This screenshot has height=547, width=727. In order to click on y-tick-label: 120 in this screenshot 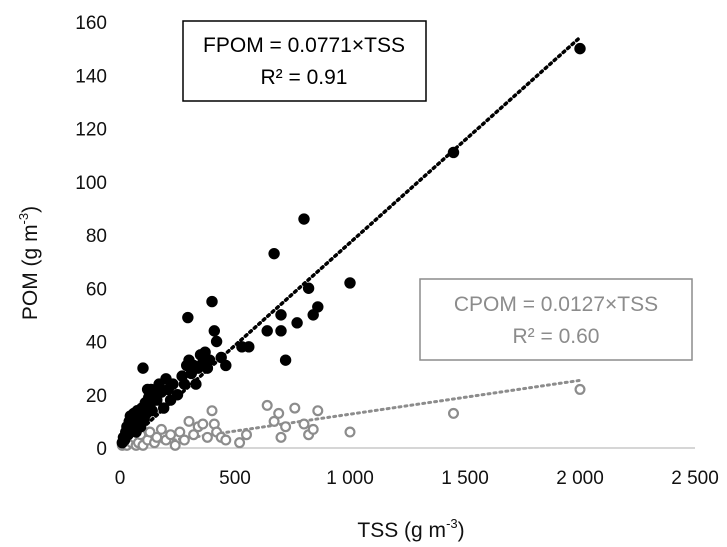, I will do `click(91, 130)`.